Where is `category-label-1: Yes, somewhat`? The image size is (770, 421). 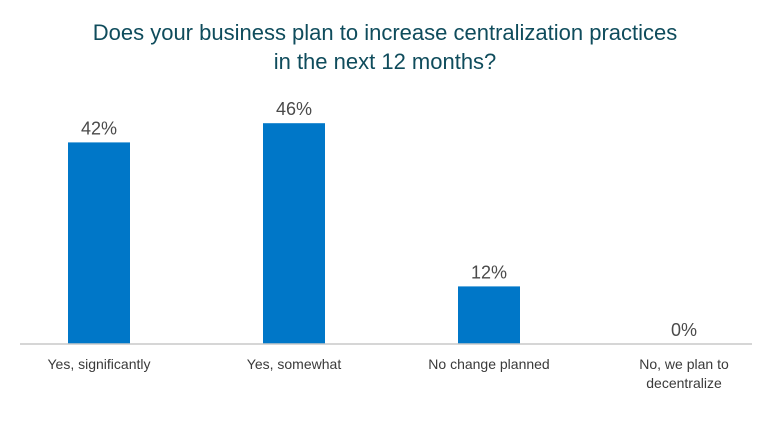 category-label-1: Yes, somewhat is located at coordinates (294, 364).